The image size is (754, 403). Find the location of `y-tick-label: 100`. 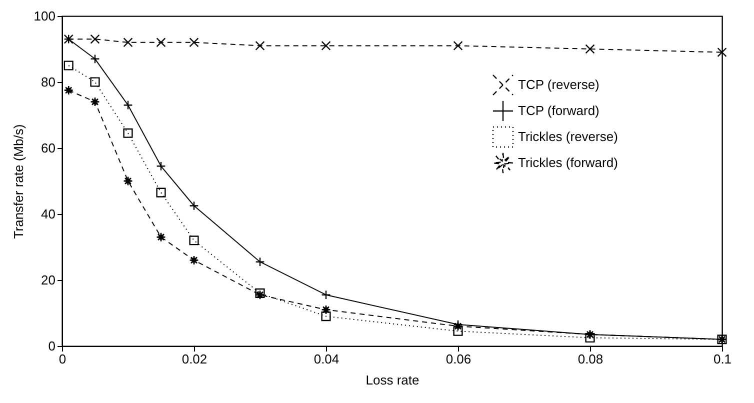

y-tick-label: 100 is located at coordinates (45, 16).